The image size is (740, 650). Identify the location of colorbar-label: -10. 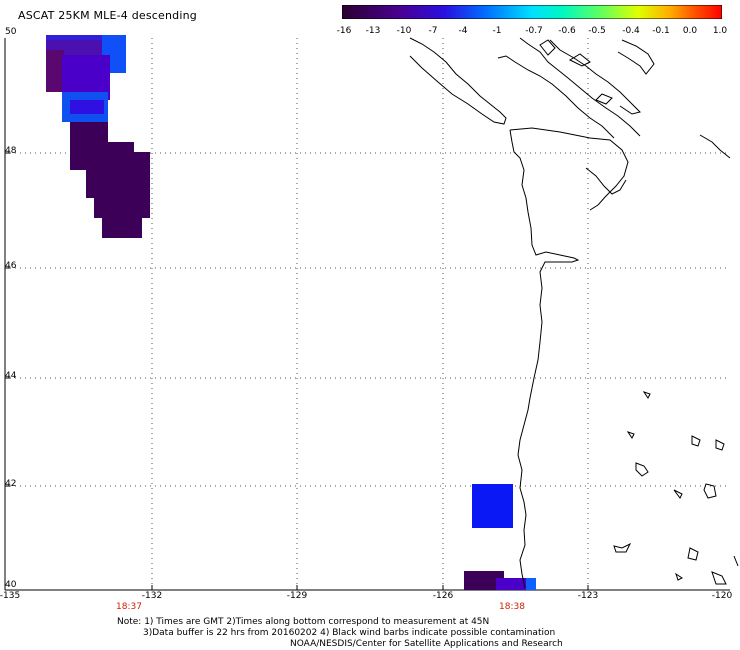
(404, 31).